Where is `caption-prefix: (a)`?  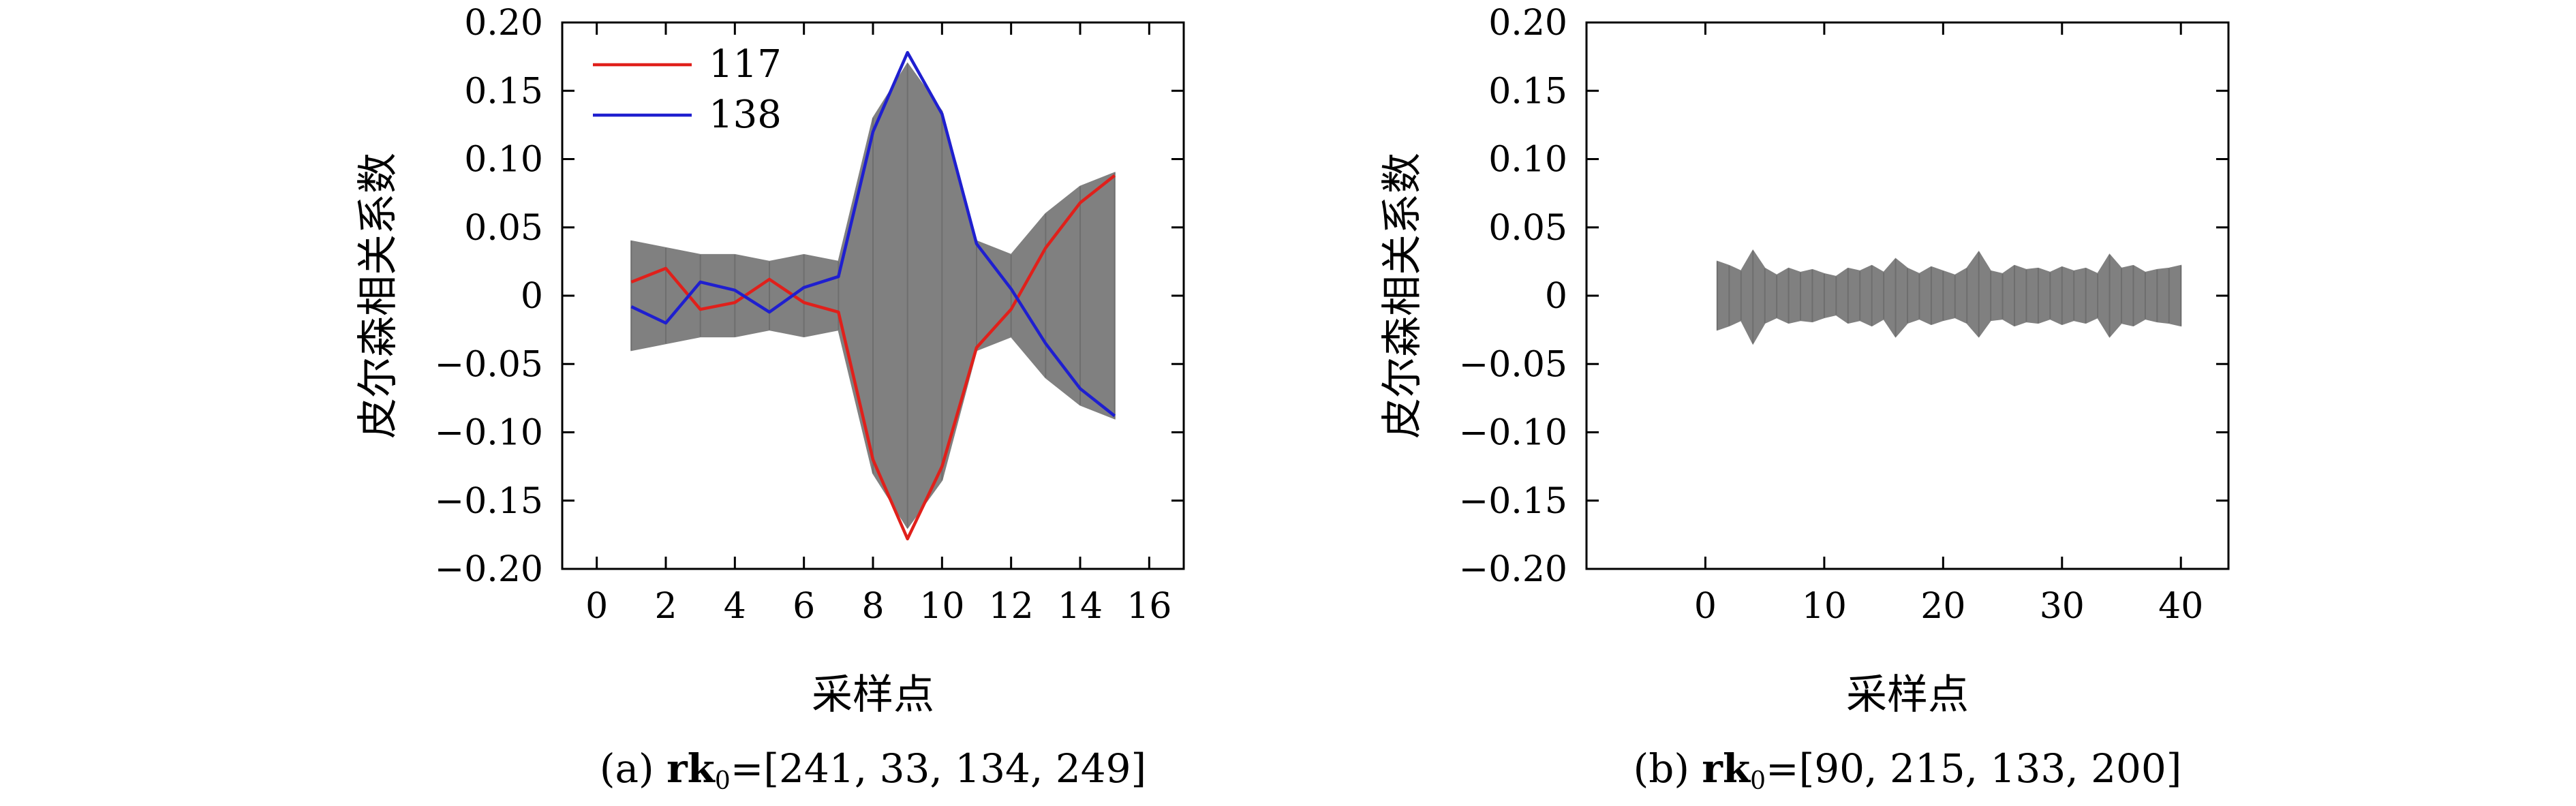 caption-prefix: (a) is located at coordinates (633, 768).